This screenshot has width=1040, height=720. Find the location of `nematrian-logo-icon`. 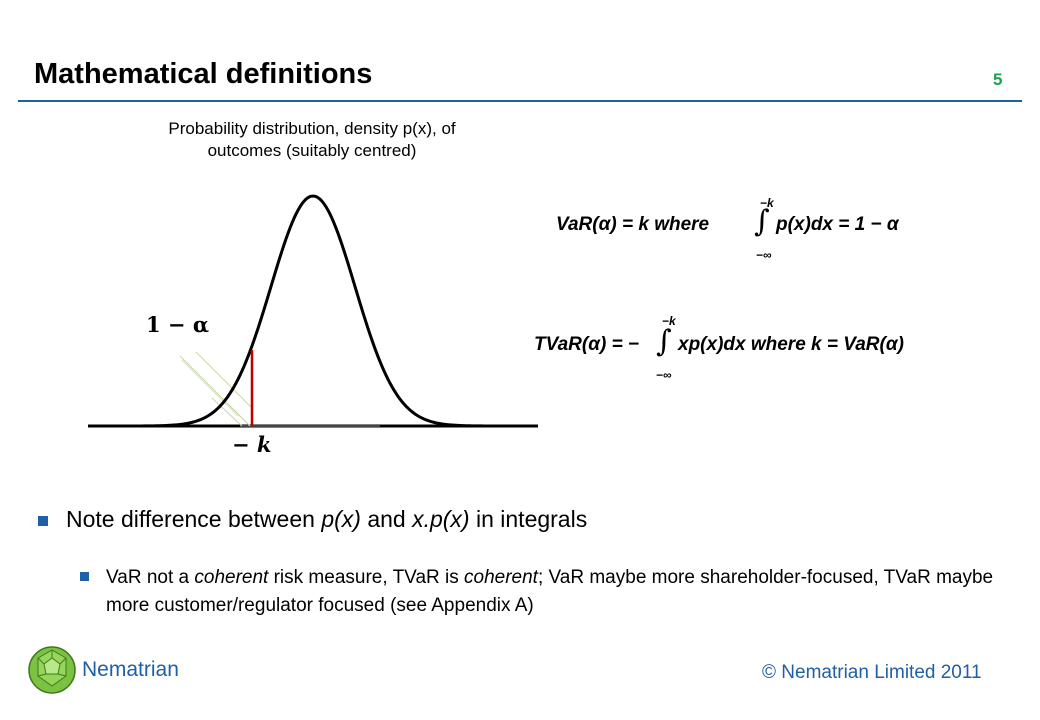

nematrian-logo-icon is located at coordinates (52, 670).